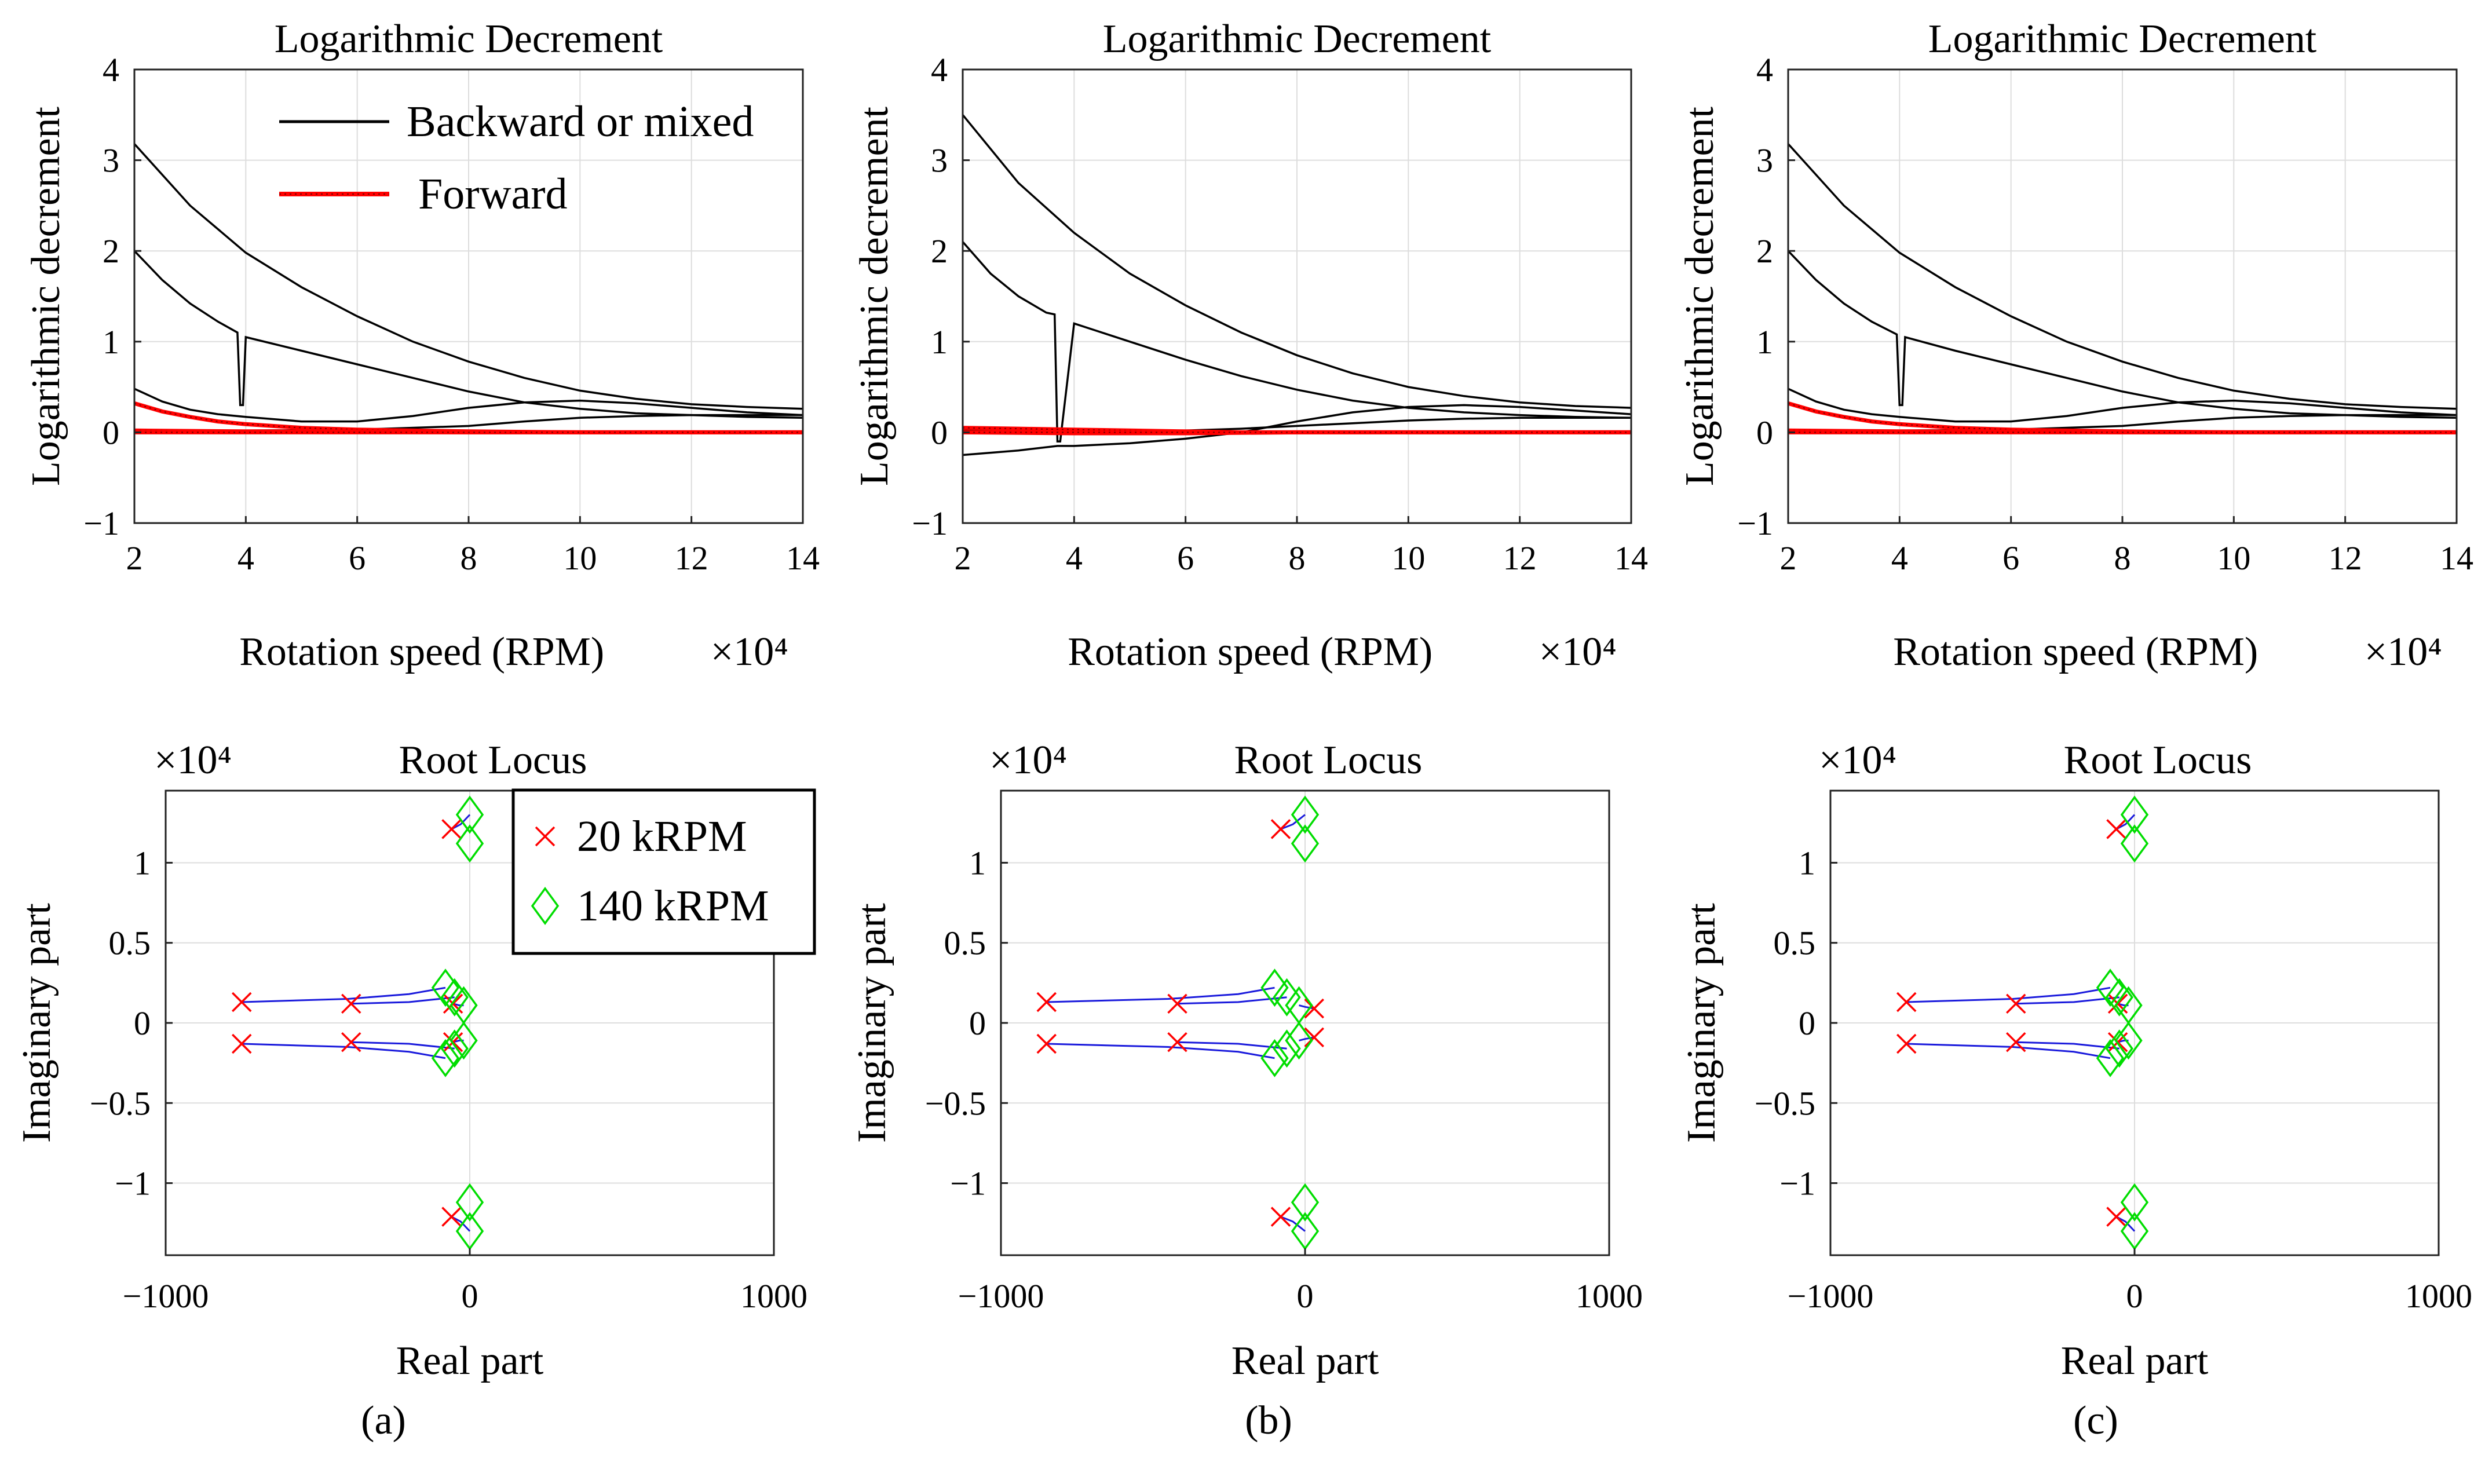 Image resolution: width=2485 pixels, height=1484 pixels. I want to click on caption-a: (a), so click(383, 1420).